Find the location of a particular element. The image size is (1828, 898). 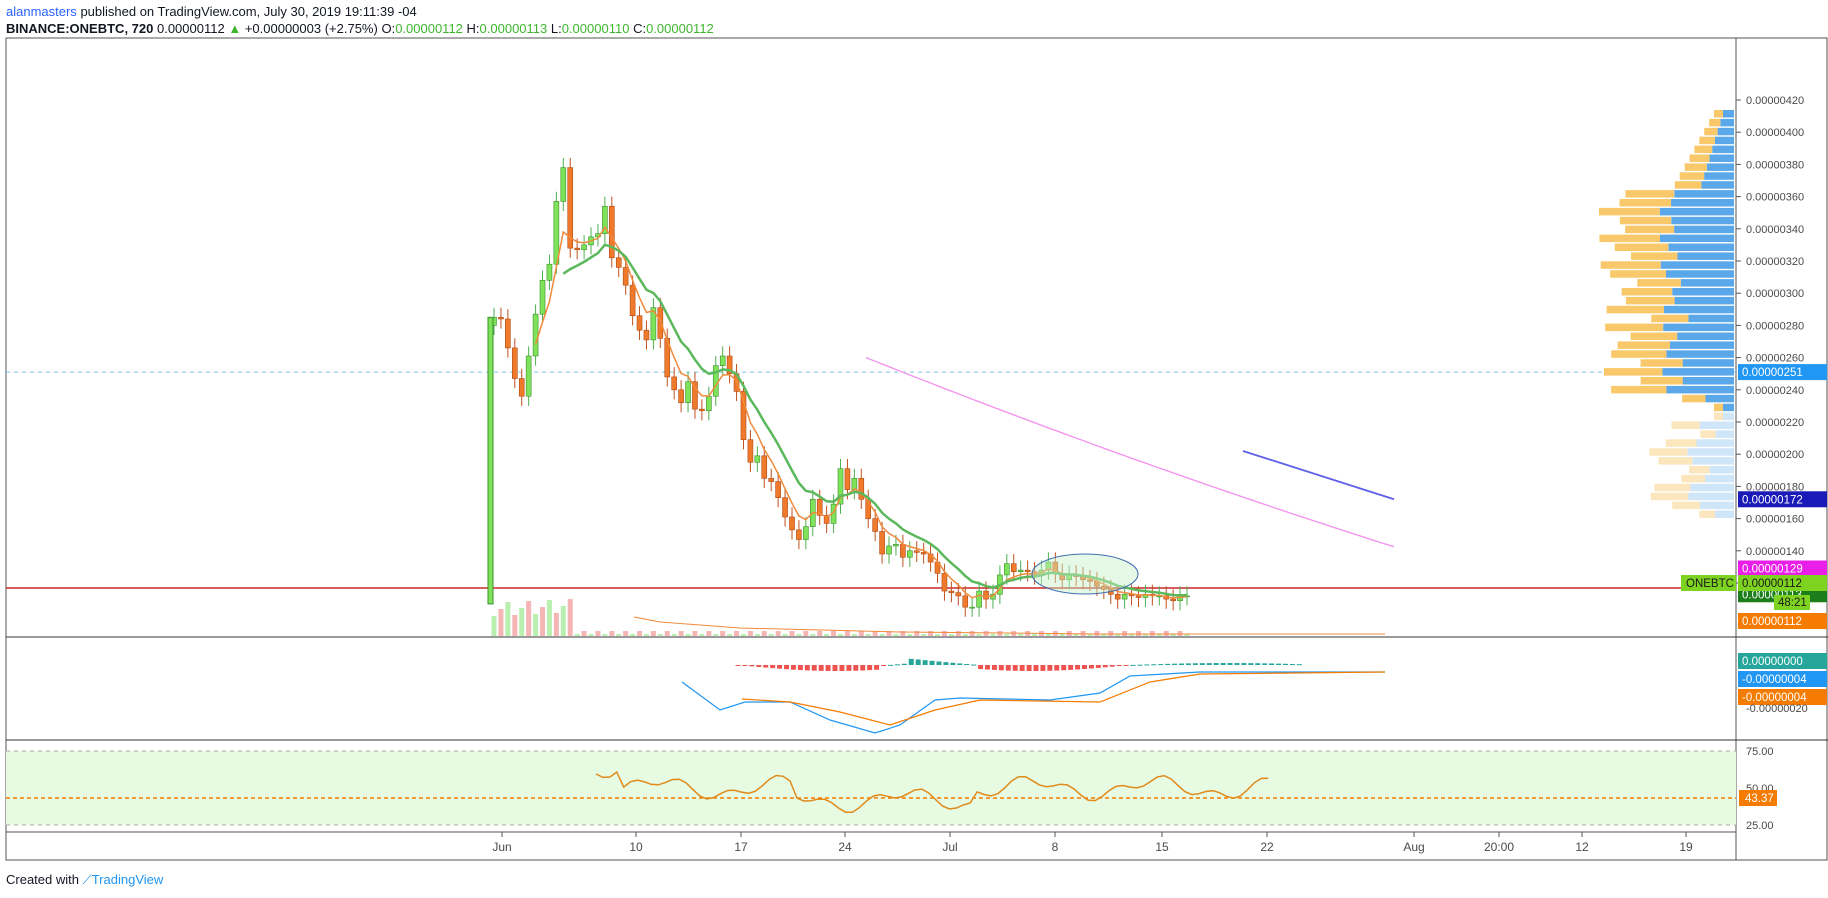

price-tick-label: 0.00000220 is located at coordinates (1775, 423).